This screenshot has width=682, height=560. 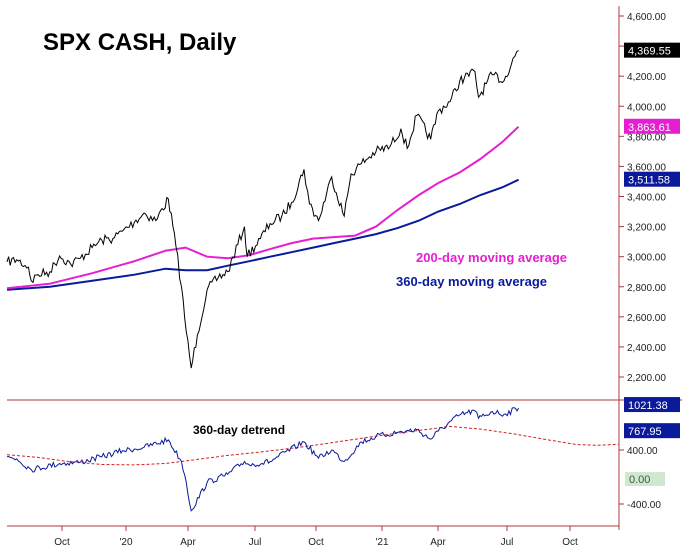 I want to click on spx-last-value-text: 4,369.55, so click(x=649, y=52).